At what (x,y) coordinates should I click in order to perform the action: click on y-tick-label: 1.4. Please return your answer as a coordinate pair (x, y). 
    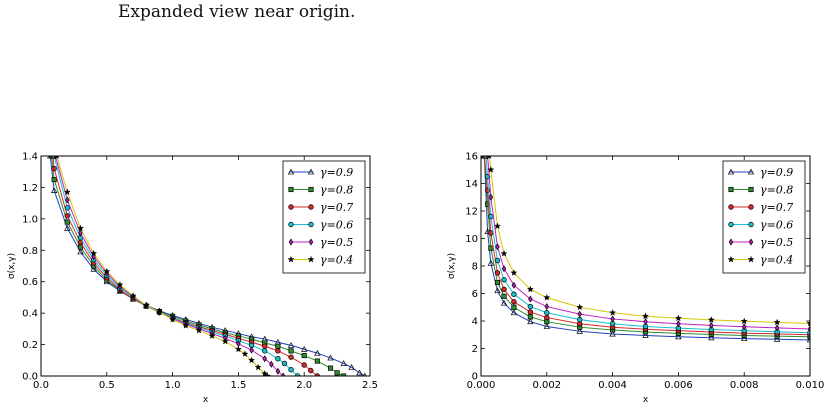
    Looking at the image, I should click on (30, 157).